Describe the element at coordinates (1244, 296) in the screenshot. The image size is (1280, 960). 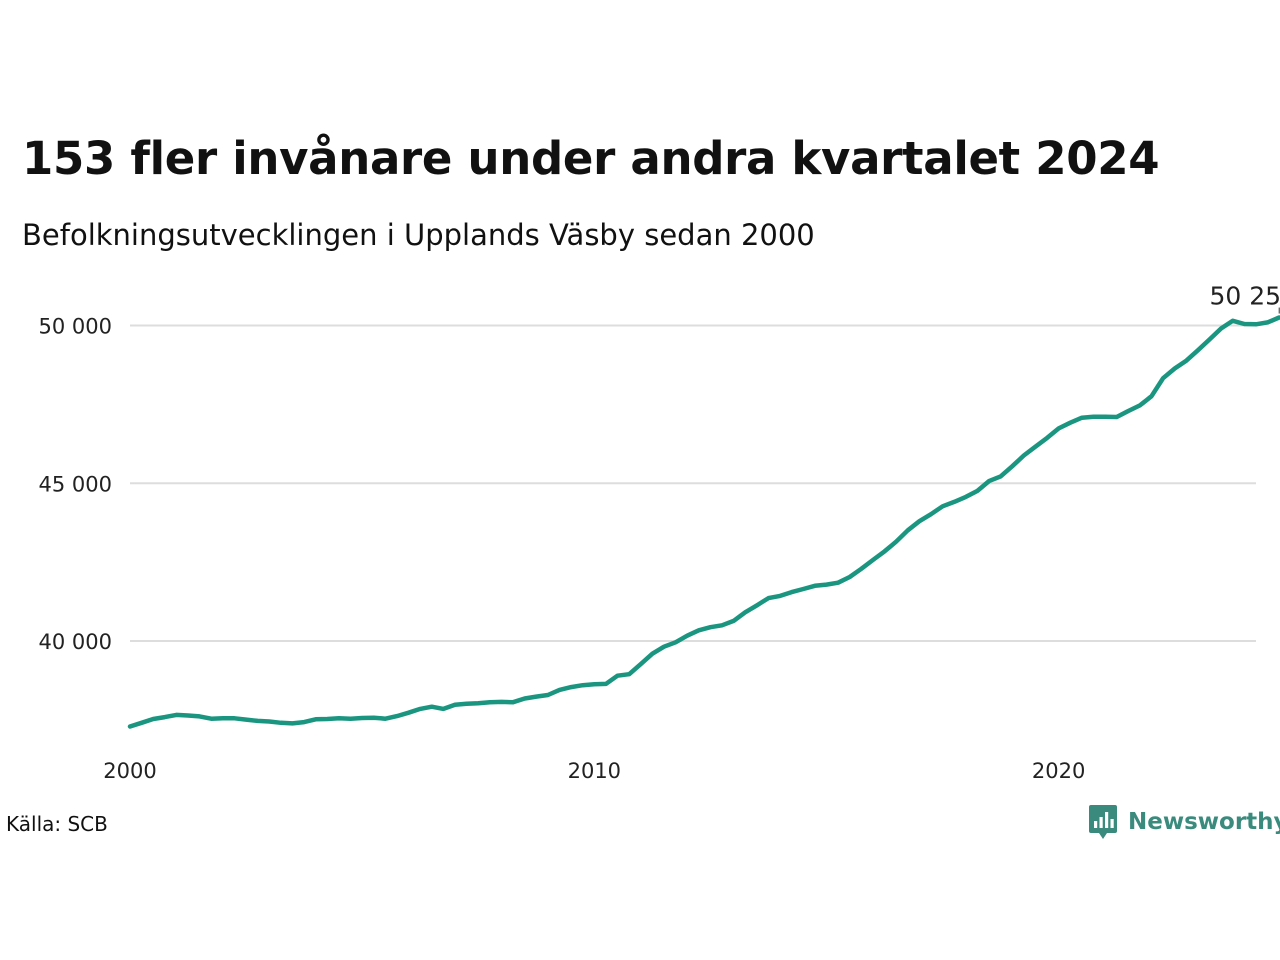
I see `end-value-label: 50 254` at that location.